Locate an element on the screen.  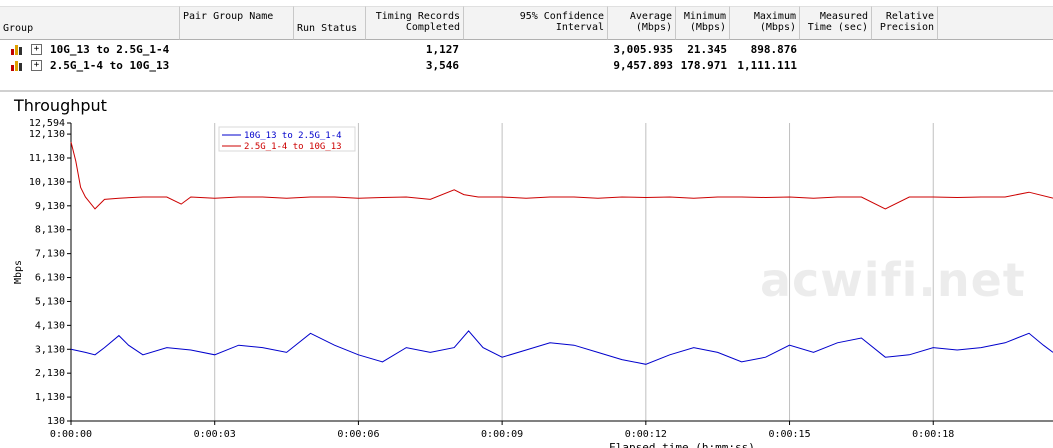
header-average: Average (Mbps) is located at coordinates (642, 23).